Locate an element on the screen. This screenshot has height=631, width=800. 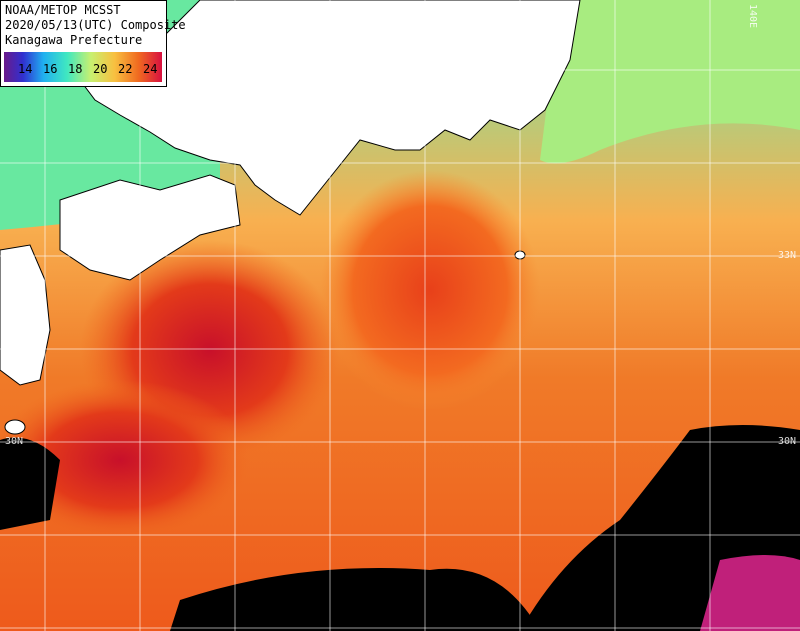
cloud-mask is located at coordinates (355, 599).